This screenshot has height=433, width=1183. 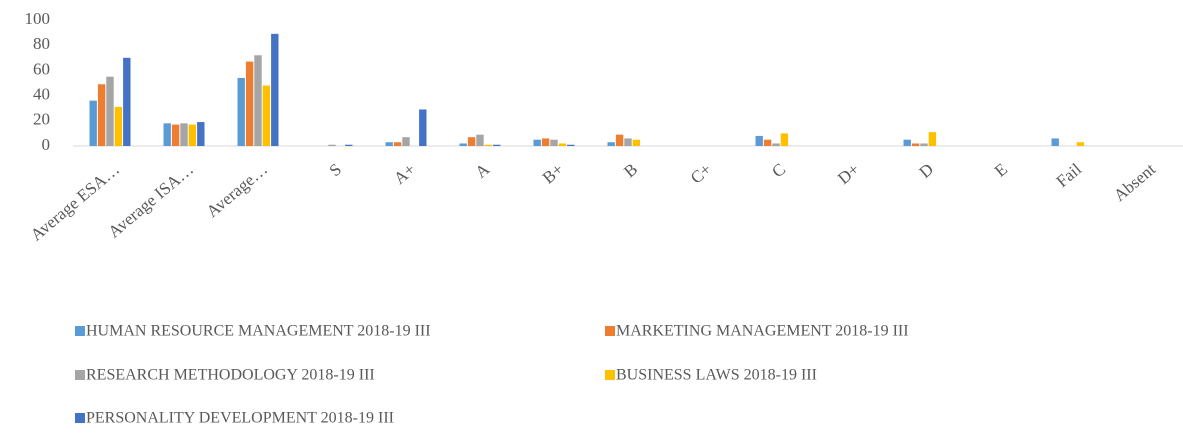 What do you see at coordinates (240, 418) in the screenshot?
I see `legend-label: PERSONALITY DEVELOPMENT 2018-19 III` at bounding box center [240, 418].